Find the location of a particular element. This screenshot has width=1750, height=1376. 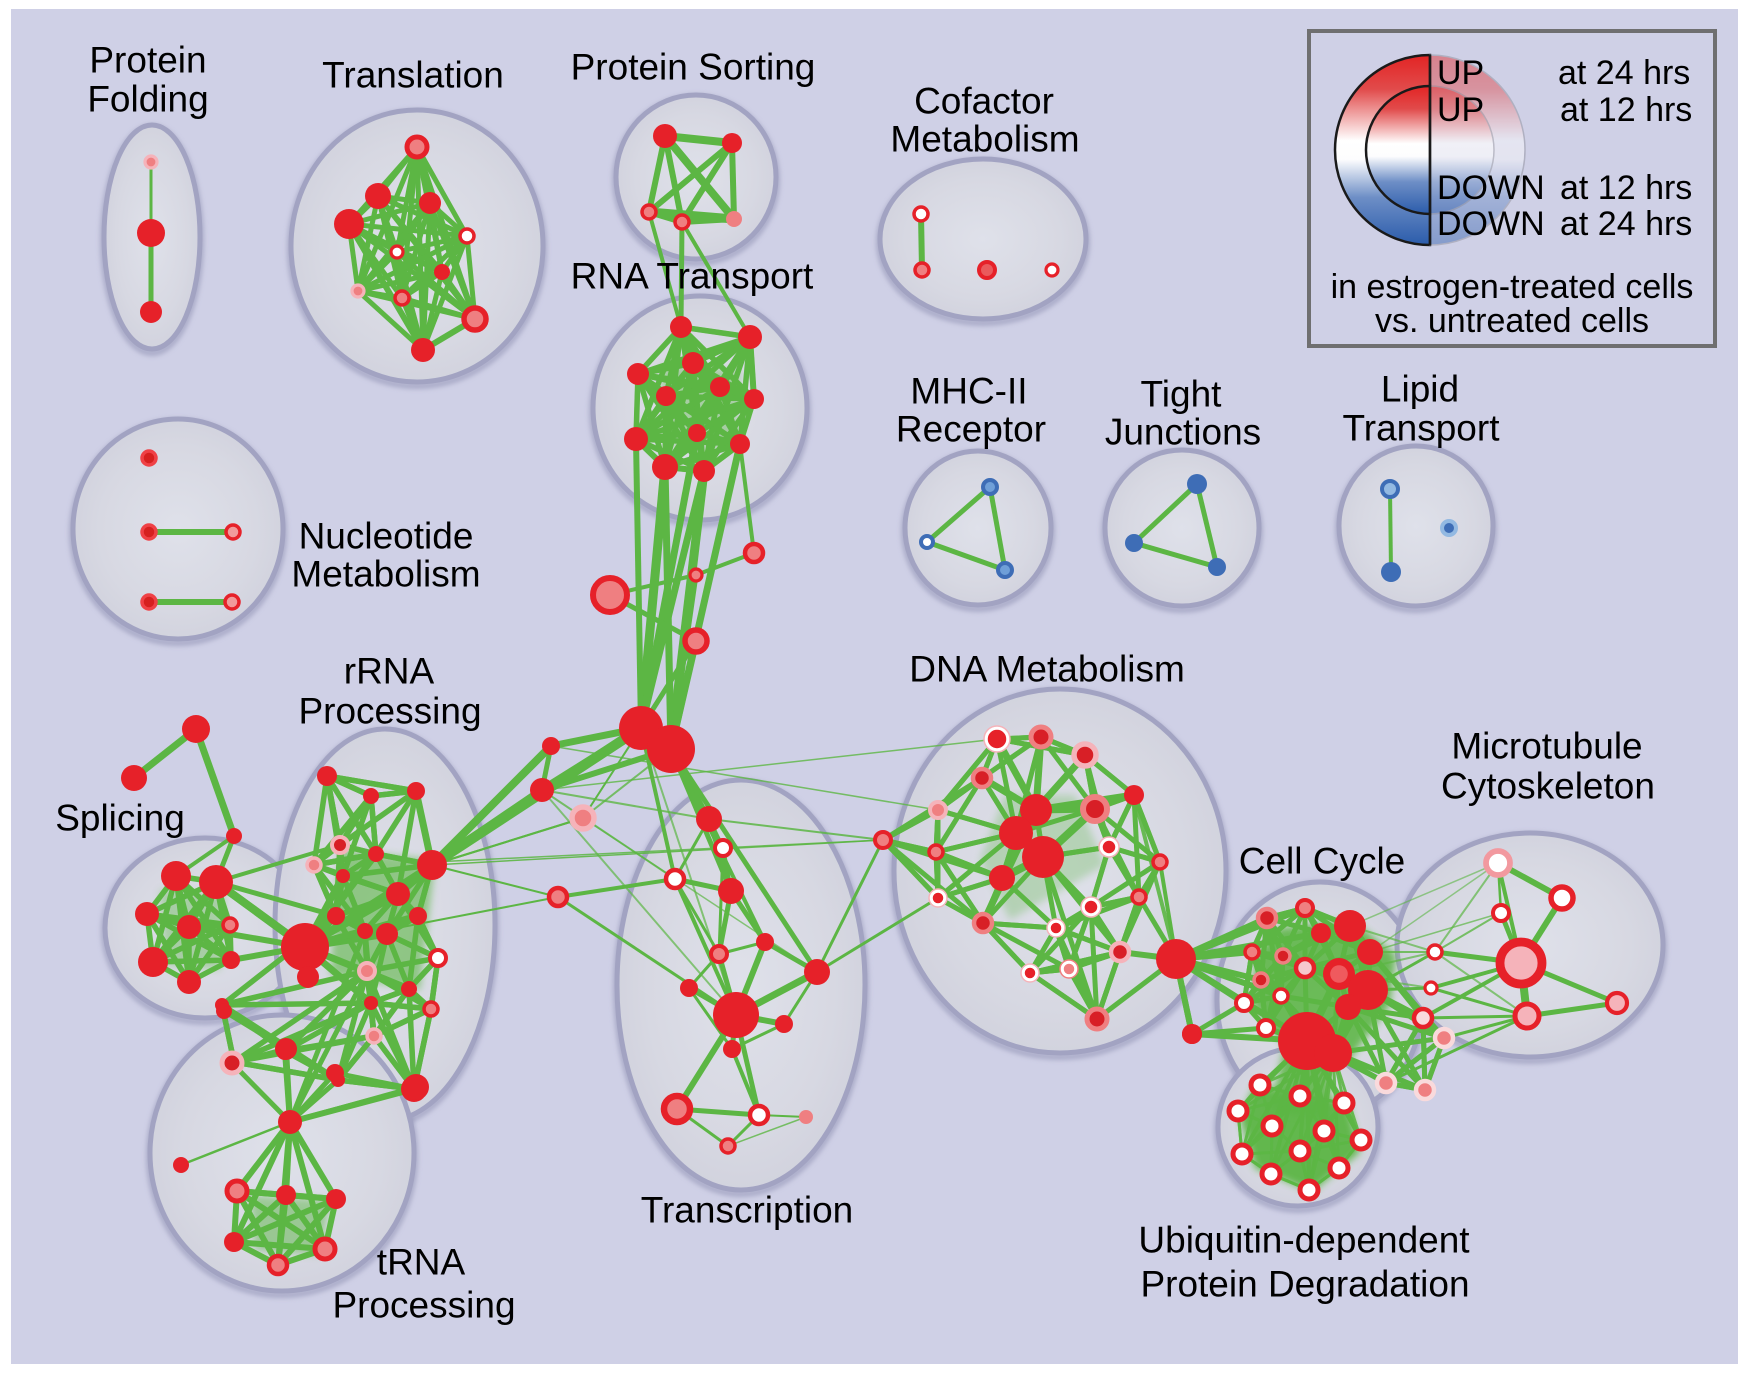

svg-text: Receptor is located at coordinates (971, 429).